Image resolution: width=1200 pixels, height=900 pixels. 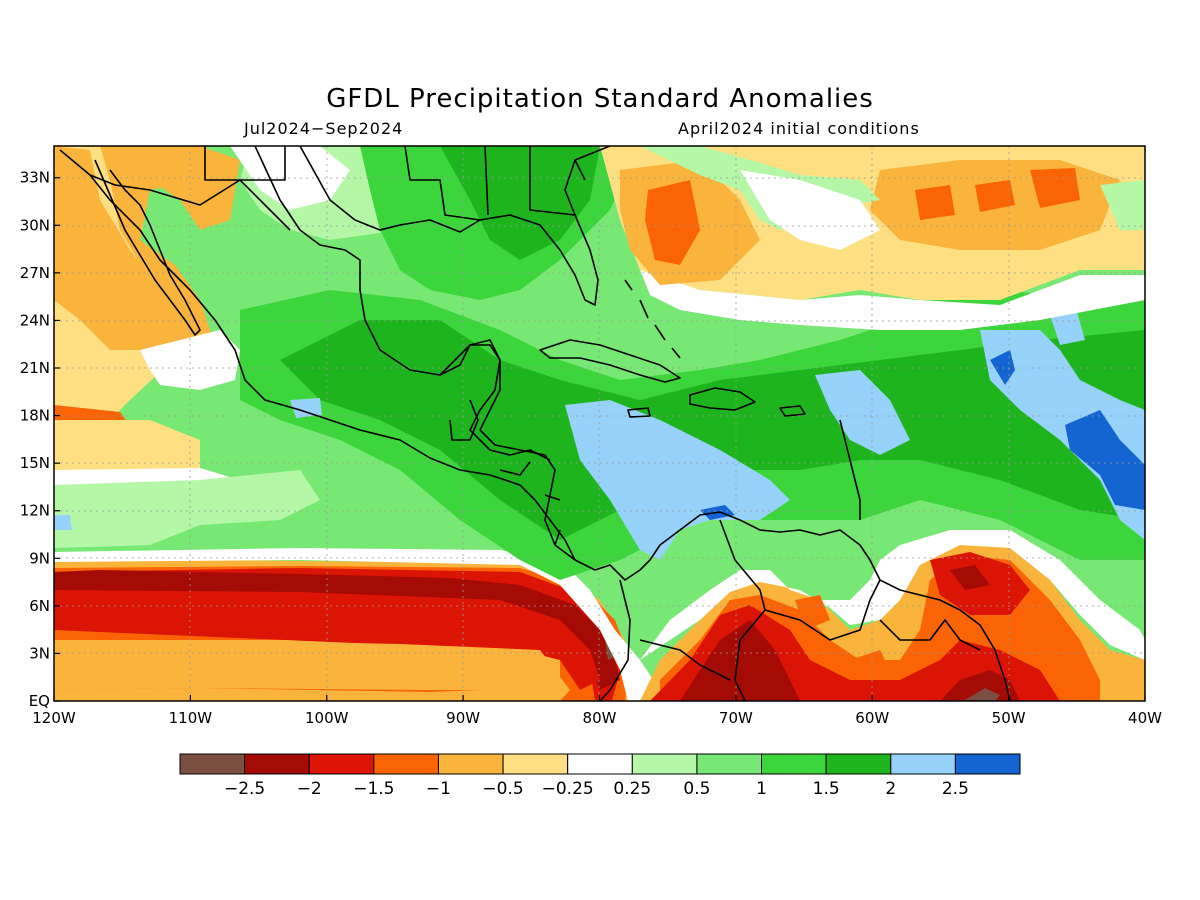 What do you see at coordinates (600, 99) in the screenshot?
I see `chart-title: GFDL Precipitation Standard Anomalies` at bounding box center [600, 99].